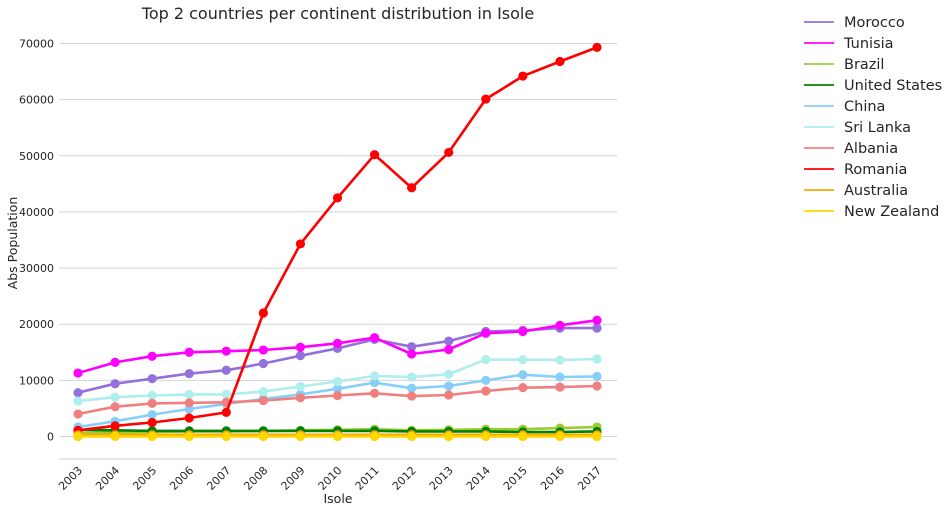 The width and height of the screenshot is (952, 512). Describe the element at coordinates (36, 241) in the screenshot. I see `y-axis-ticks: 0 10000 20000 30000 40000 50000 60000 70000` at that location.